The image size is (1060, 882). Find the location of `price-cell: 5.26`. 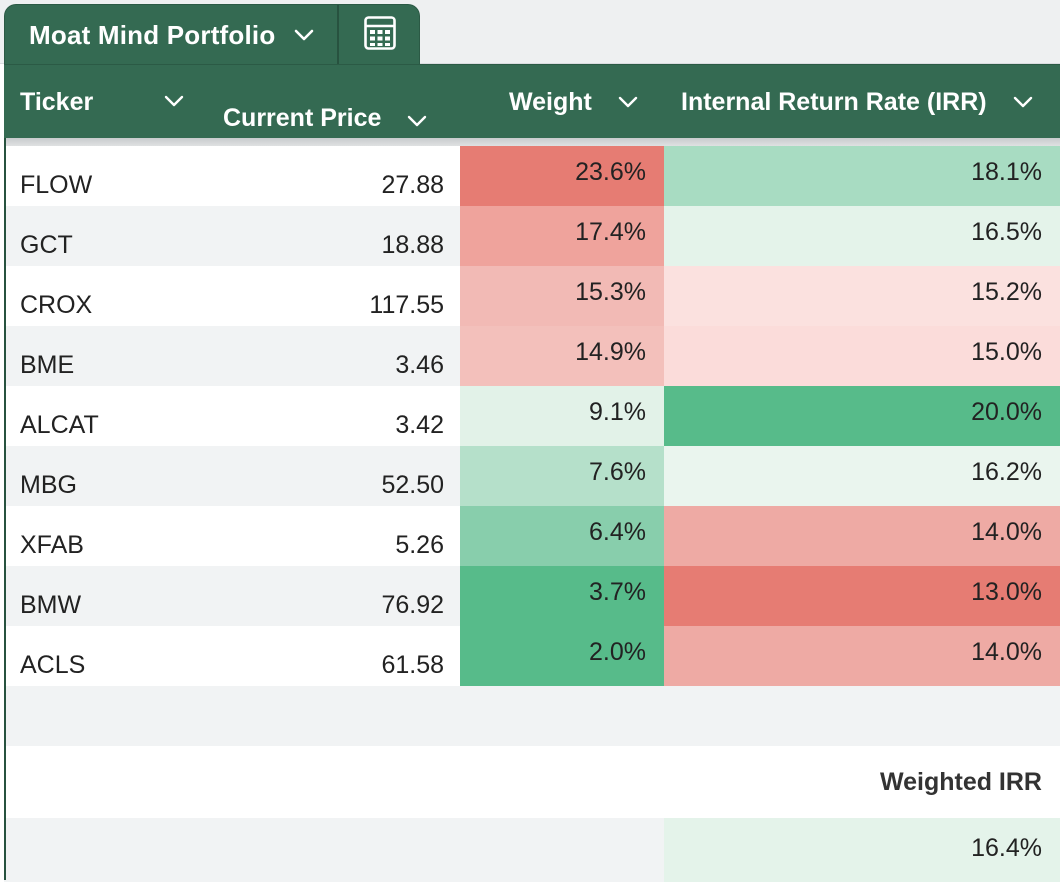

price-cell: 5.26 is located at coordinates (419, 545).